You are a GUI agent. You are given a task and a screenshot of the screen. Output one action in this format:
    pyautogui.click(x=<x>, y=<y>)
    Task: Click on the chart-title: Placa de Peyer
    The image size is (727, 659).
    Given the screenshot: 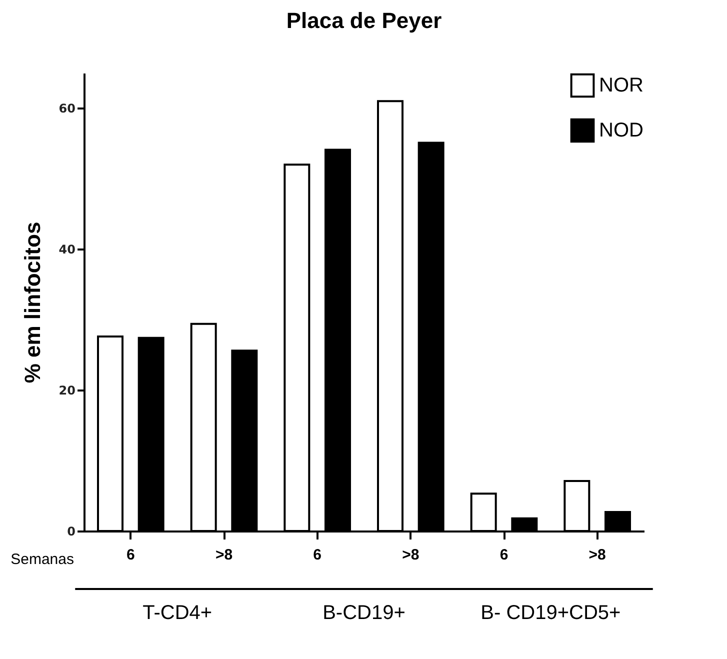 What is the action you would take?
    pyautogui.click(x=364, y=20)
    